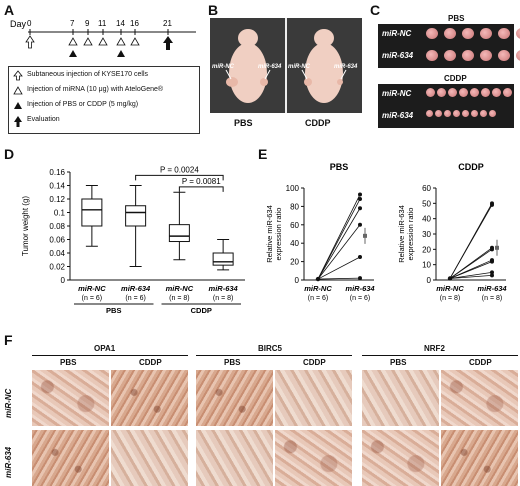 The image size is (520, 486). What do you see at coordinates (318, 123) in the screenshot?
I see `mouse-caption-cddp: CDDP` at bounding box center [318, 123].